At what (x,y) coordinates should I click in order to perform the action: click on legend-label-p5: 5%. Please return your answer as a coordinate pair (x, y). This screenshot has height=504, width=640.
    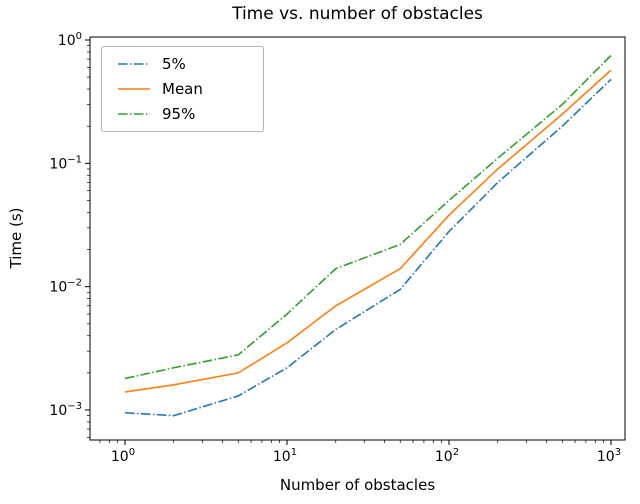
    Looking at the image, I should click on (174, 64).